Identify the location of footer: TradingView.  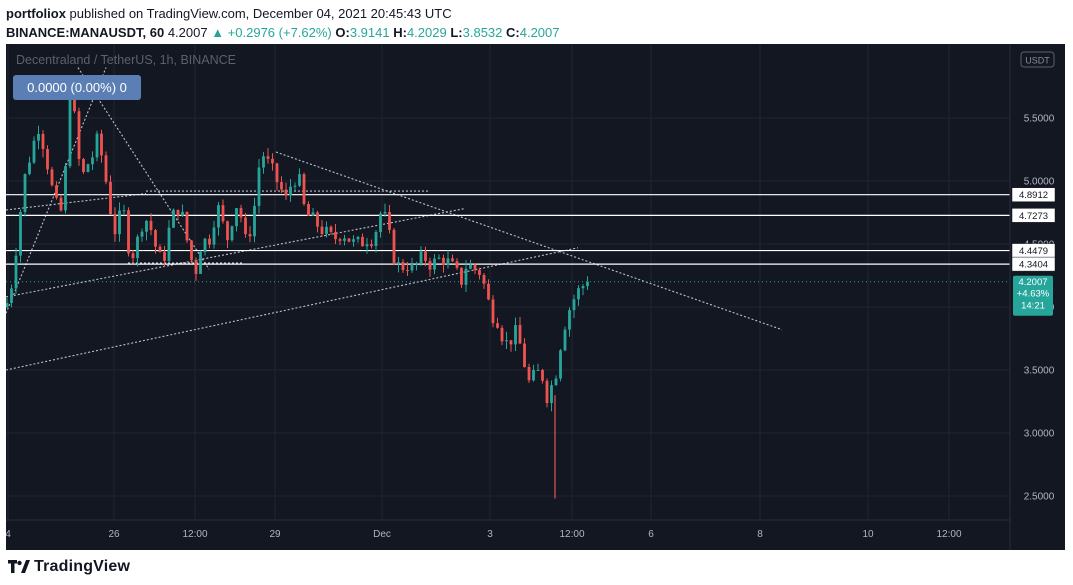
(69, 567).